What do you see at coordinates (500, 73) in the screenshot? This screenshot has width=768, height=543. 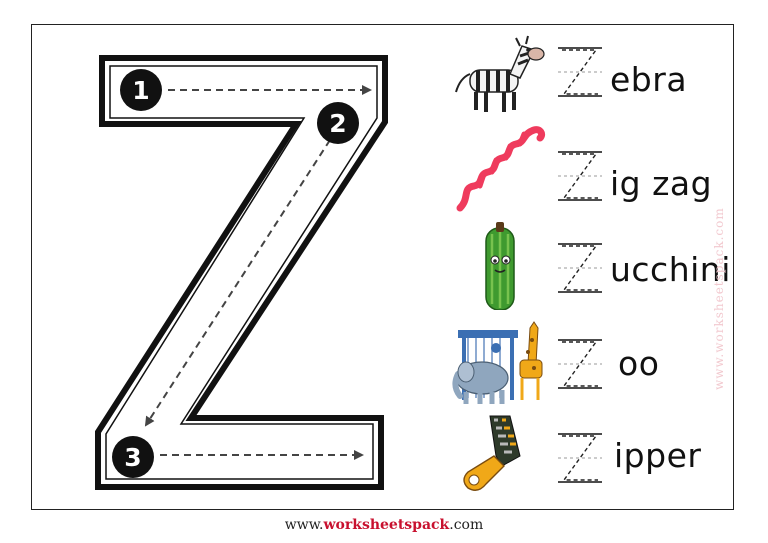 I see `zebra-icon` at bounding box center [500, 73].